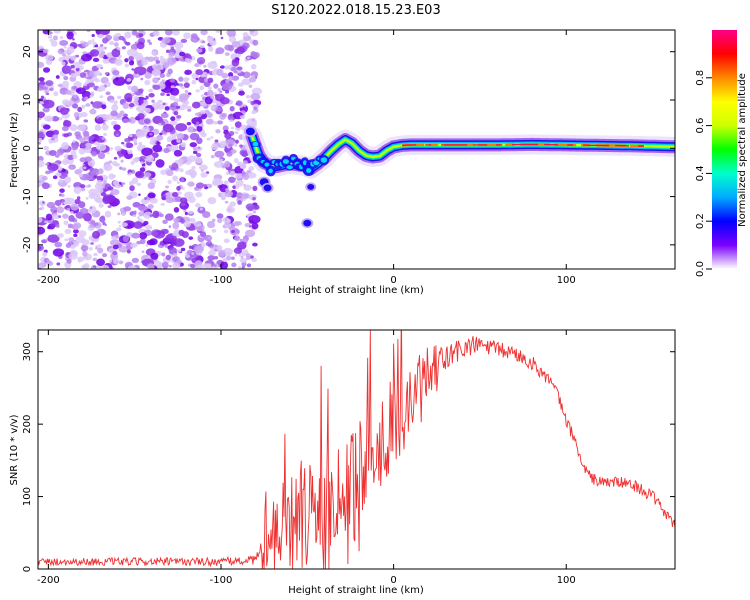 The height and width of the screenshot is (600, 750). I want to click on snr-x-label: Height of straight line (km), so click(356, 590).